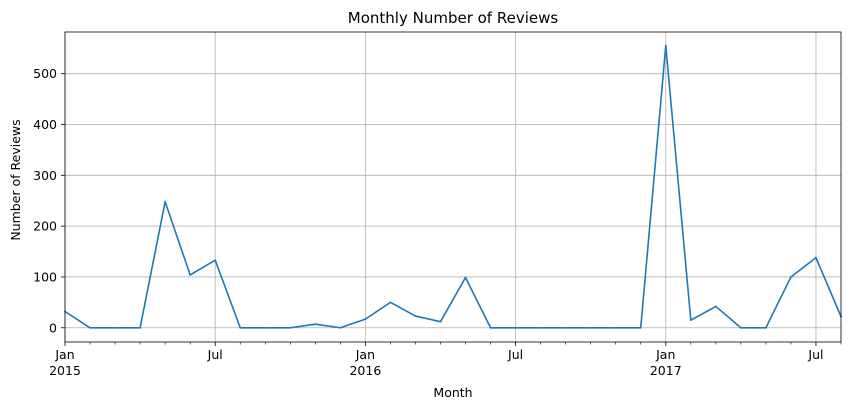 The height and width of the screenshot is (409, 850). What do you see at coordinates (45, 276) in the screenshot?
I see `y-tick-label: 100` at bounding box center [45, 276].